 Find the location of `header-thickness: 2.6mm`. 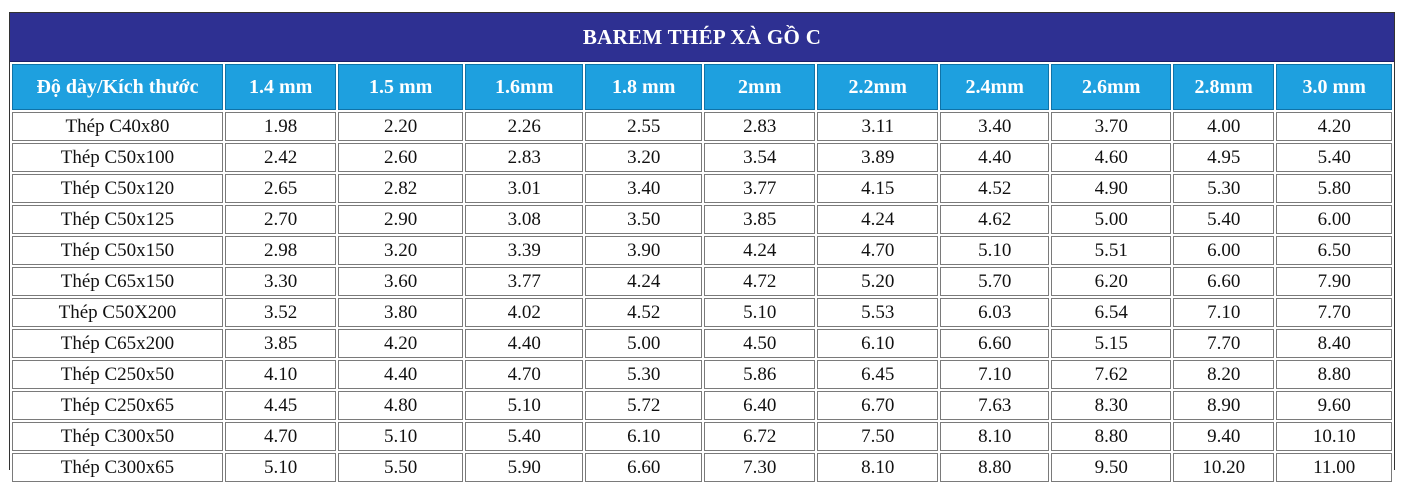

header-thickness: 2.6mm is located at coordinates (1111, 87).